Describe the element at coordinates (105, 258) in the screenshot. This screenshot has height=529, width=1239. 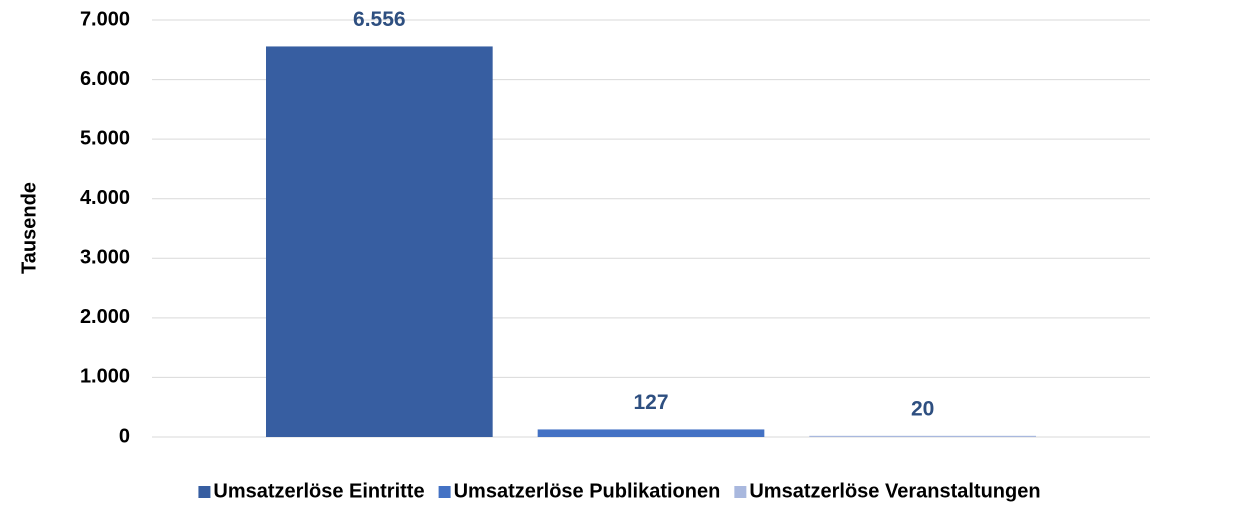
I see `y-tick-label: 3.000` at that location.